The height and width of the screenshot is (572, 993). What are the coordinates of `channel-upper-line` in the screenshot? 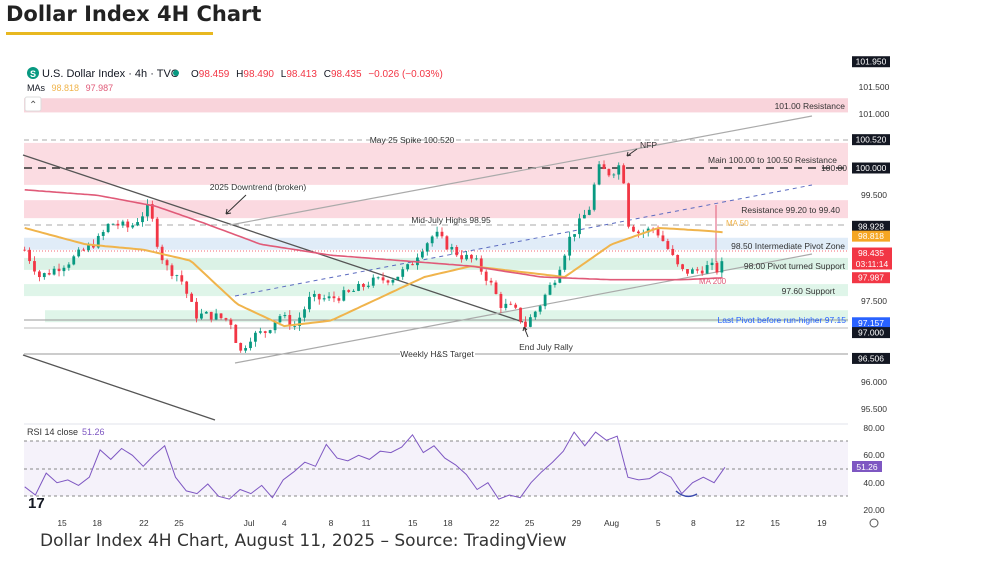 It's located at (521, 170).